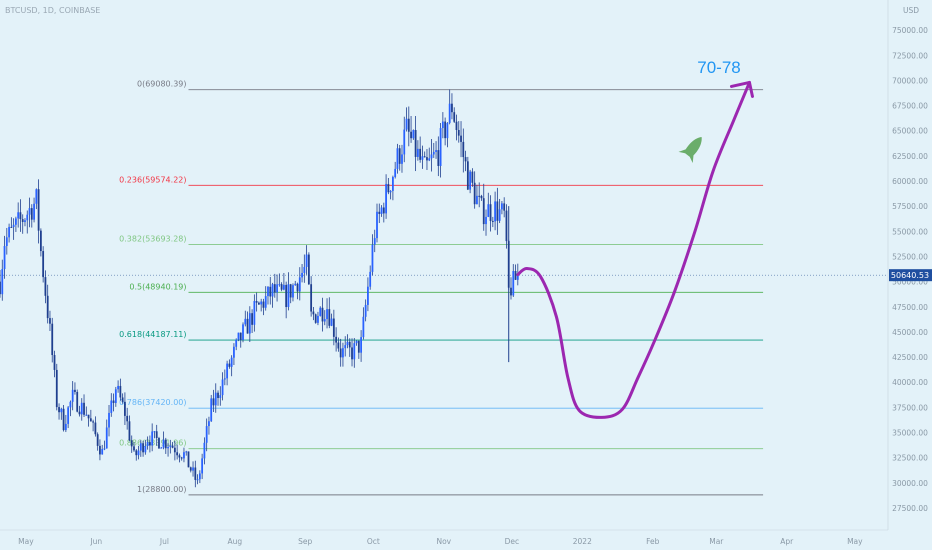 The width and height of the screenshot is (932, 550). What do you see at coordinates (582, 541) in the screenshot?
I see `time-tick-label: 2022` at bounding box center [582, 541].